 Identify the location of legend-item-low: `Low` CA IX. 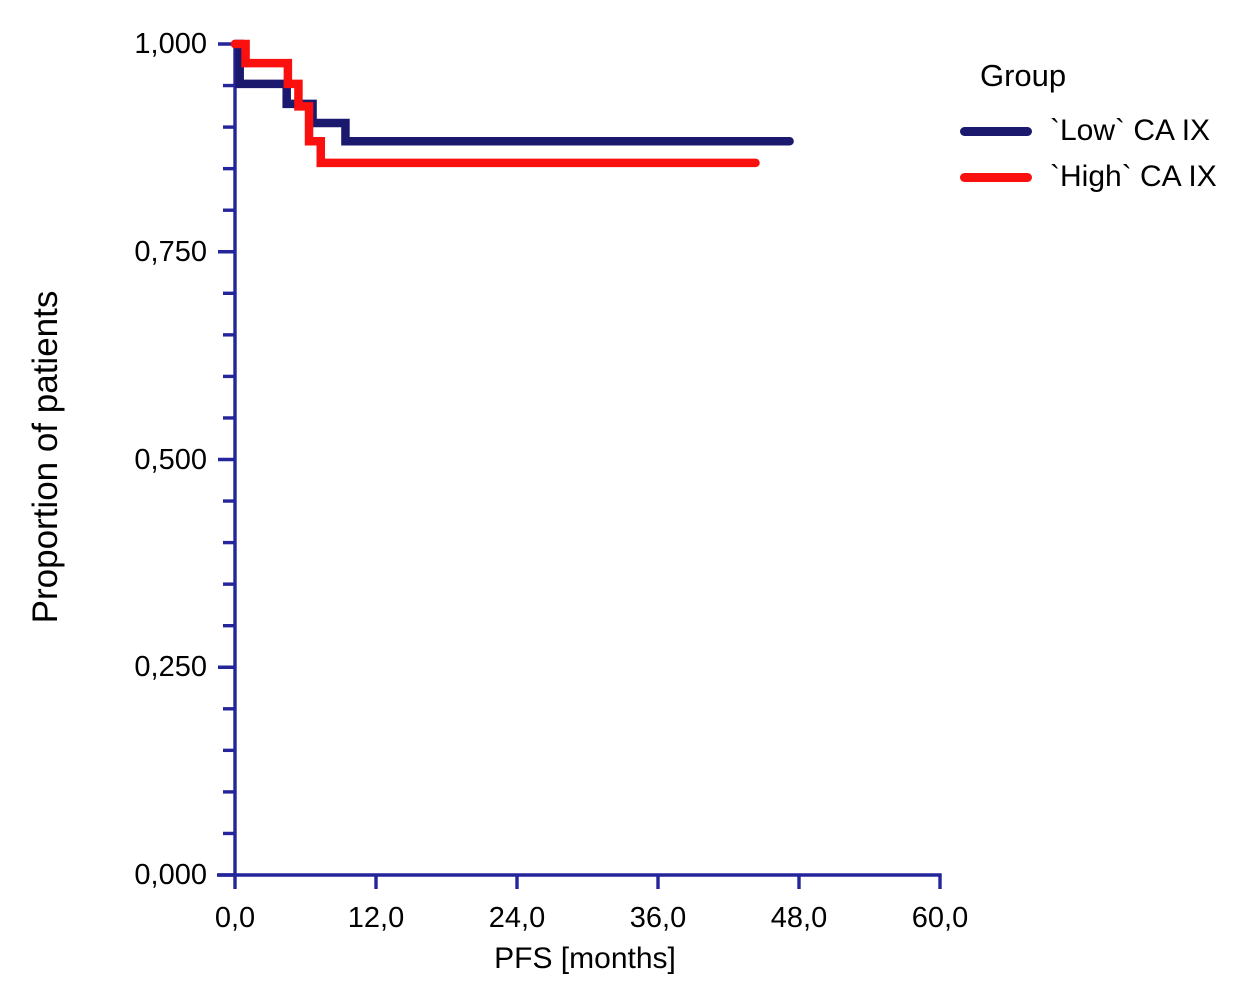
(1088, 131).